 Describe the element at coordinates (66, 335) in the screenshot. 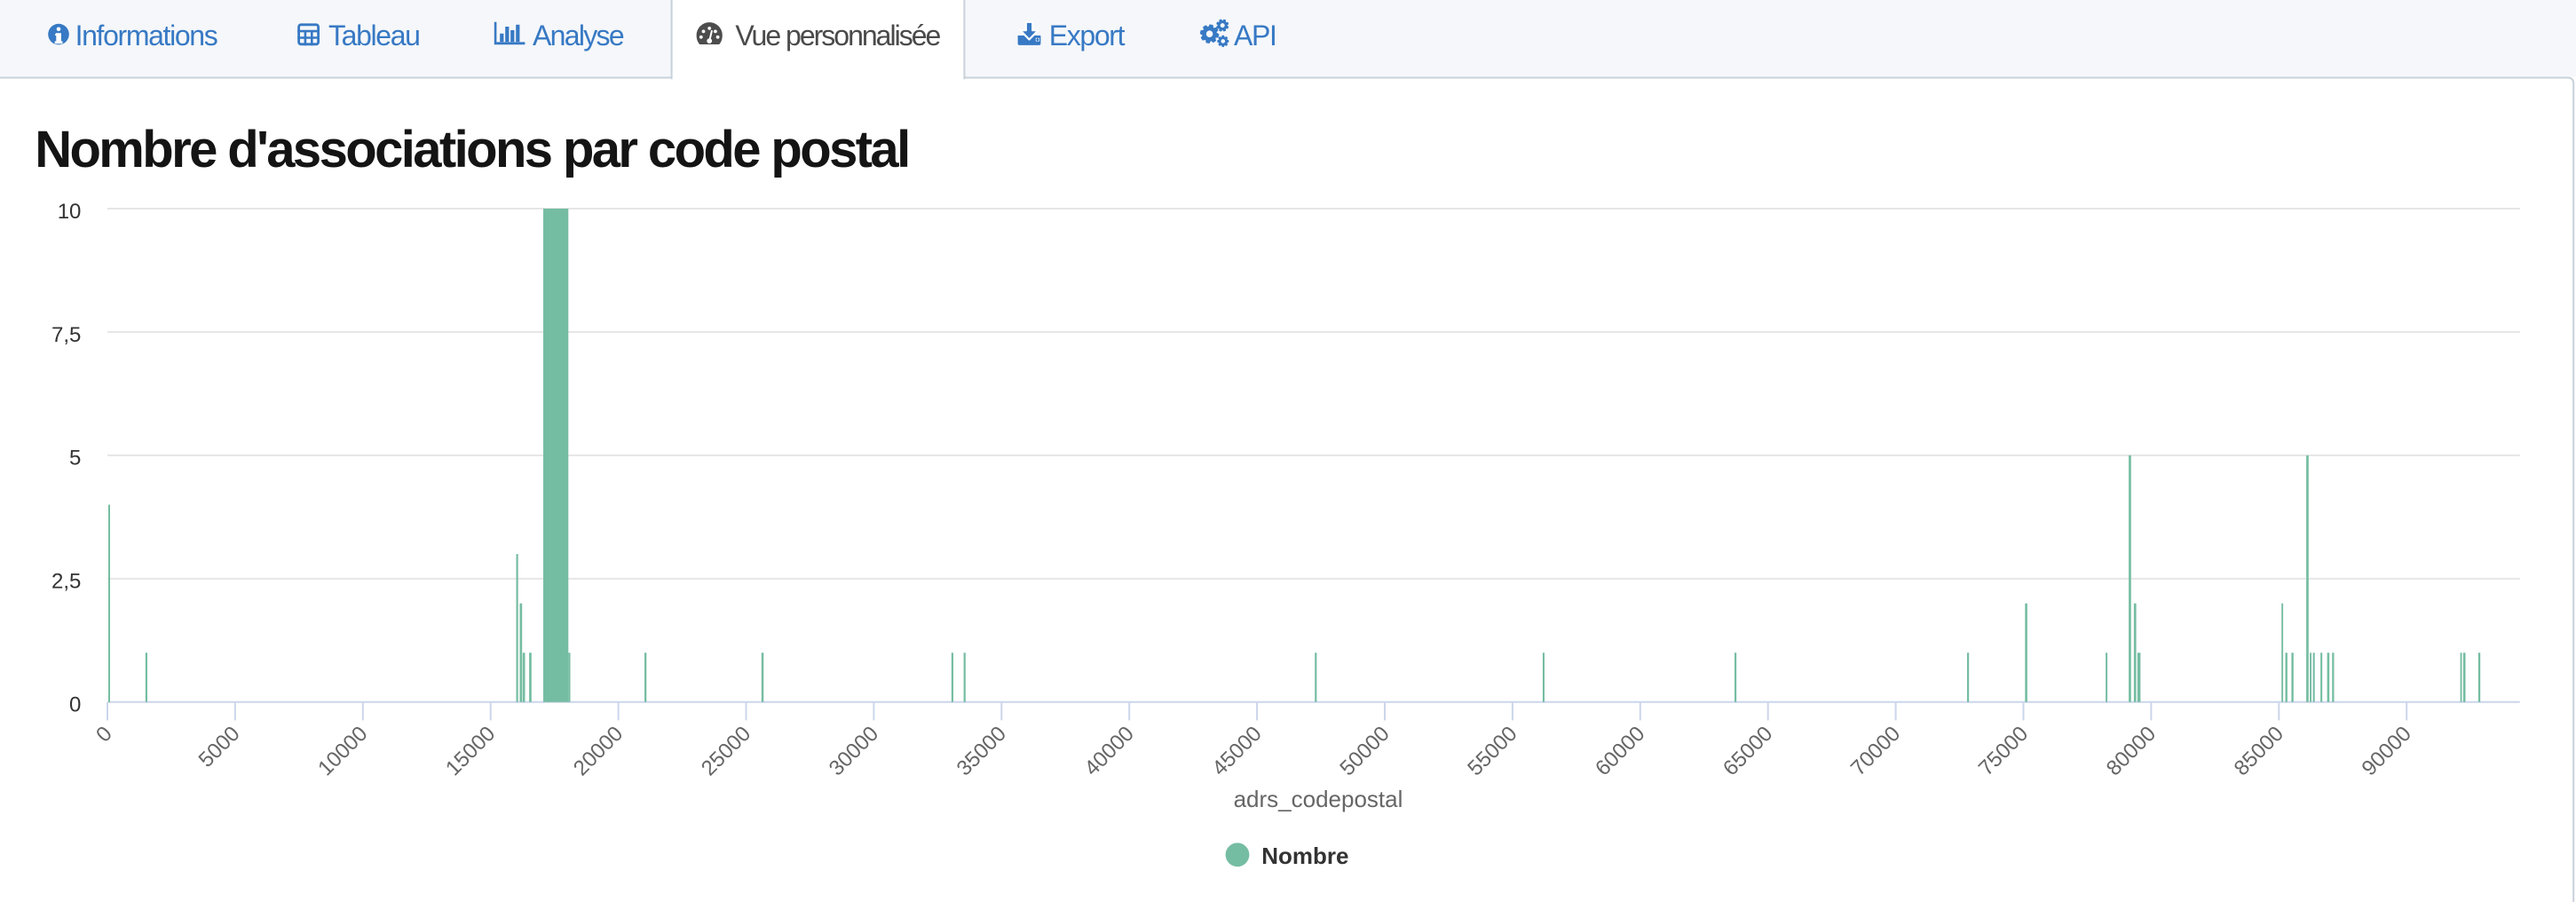

I see `svg-text: 7,5` at that location.